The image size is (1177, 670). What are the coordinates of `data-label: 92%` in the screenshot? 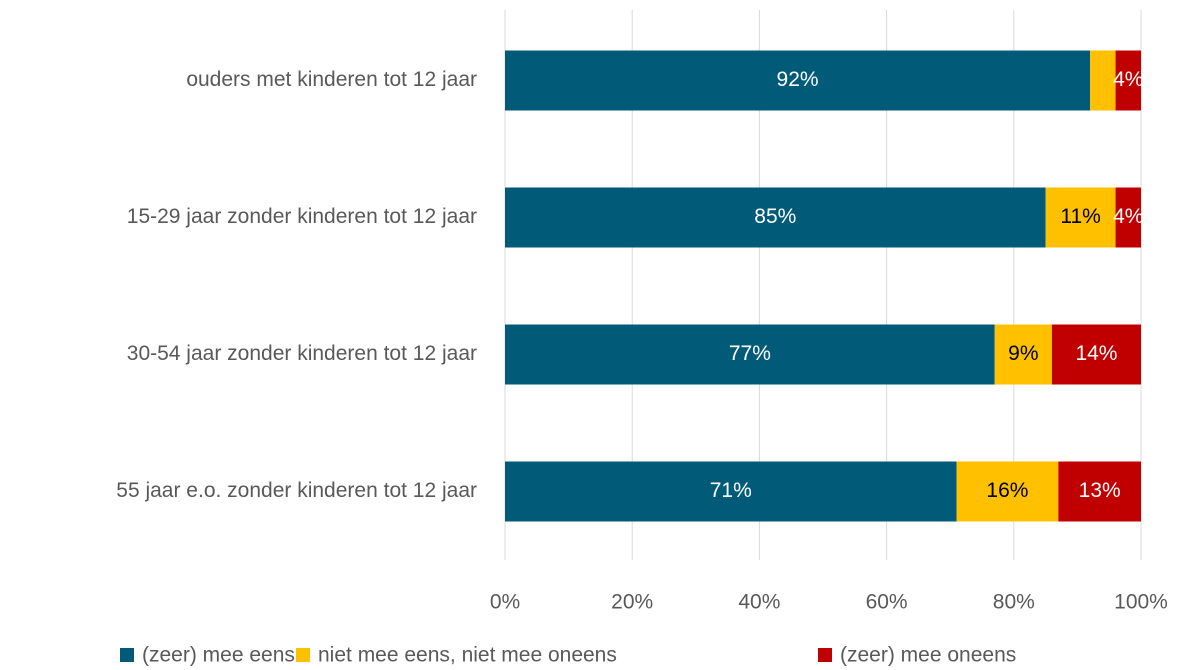 It's located at (798, 79).